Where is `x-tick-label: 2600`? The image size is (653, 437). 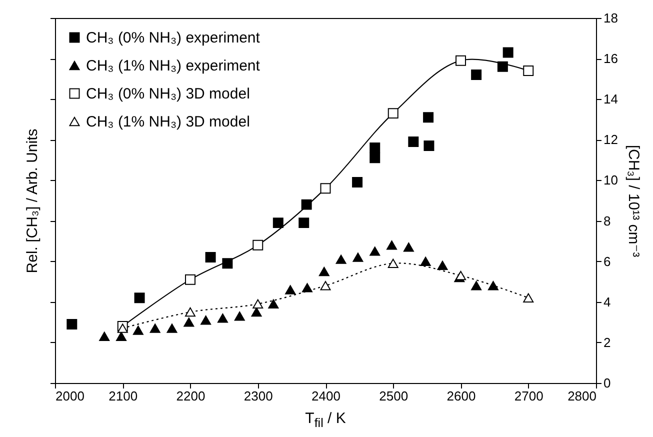 x-tick-label: 2600 is located at coordinates (461, 396).